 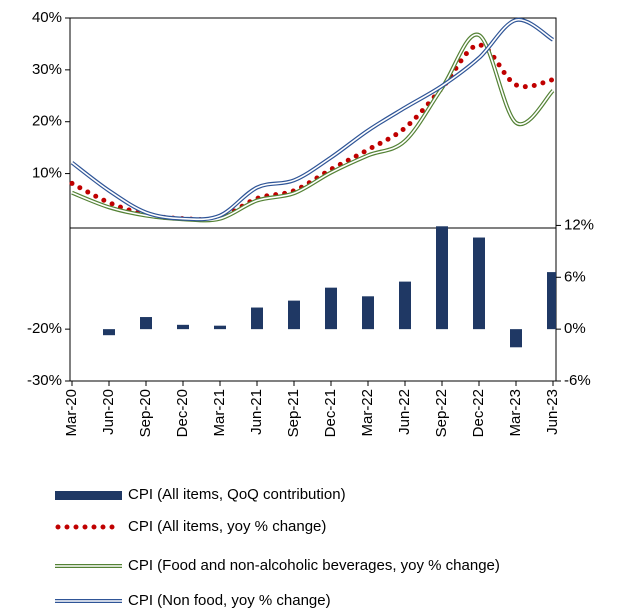 I want to click on x-tick-label: Mar-22, so click(x=367, y=413).